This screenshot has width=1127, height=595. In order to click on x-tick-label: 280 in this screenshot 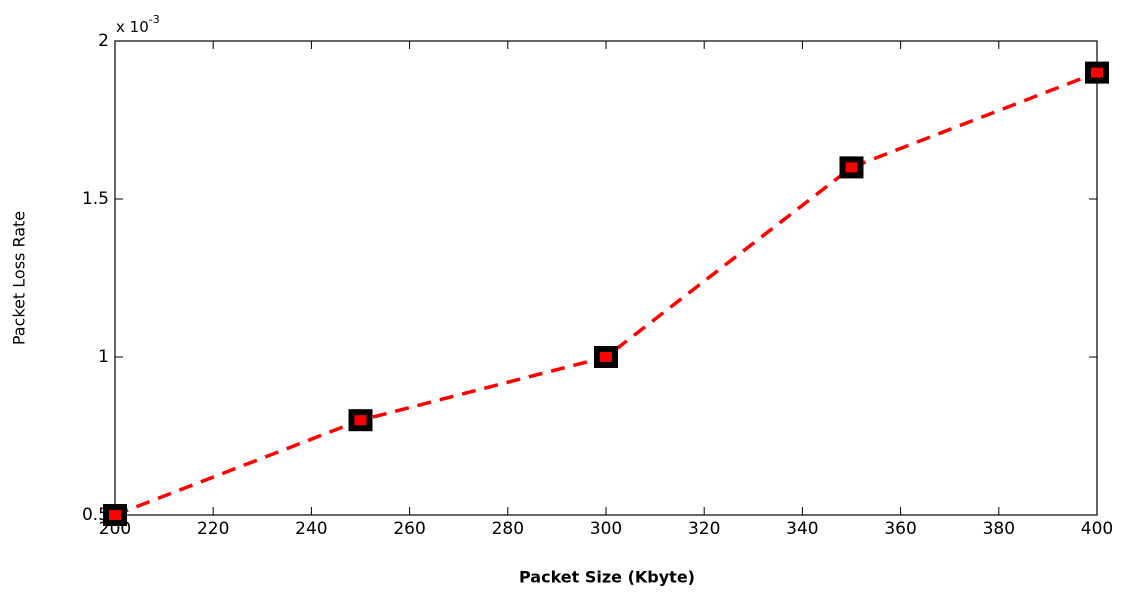, I will do `click(508, 529)`.